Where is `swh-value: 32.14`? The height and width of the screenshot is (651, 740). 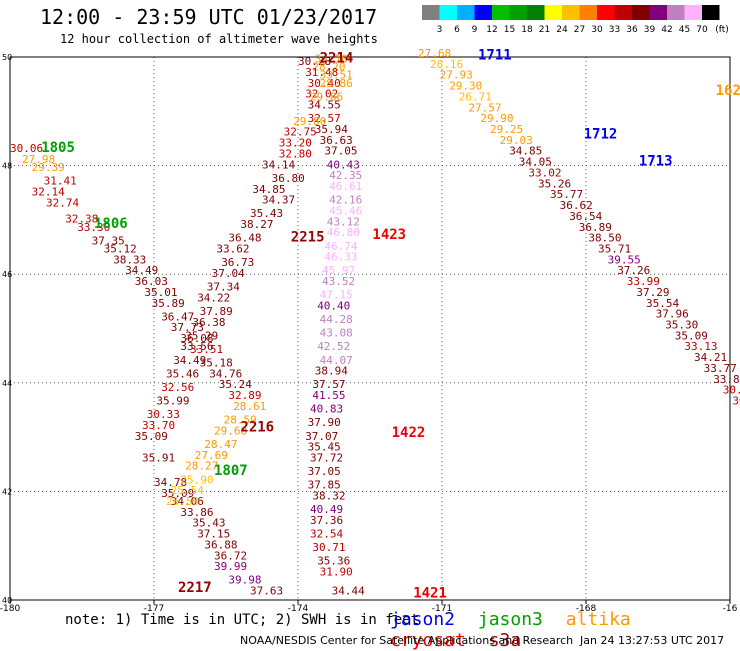 swh-value: 32.14 is located at coordinates (48, 191).